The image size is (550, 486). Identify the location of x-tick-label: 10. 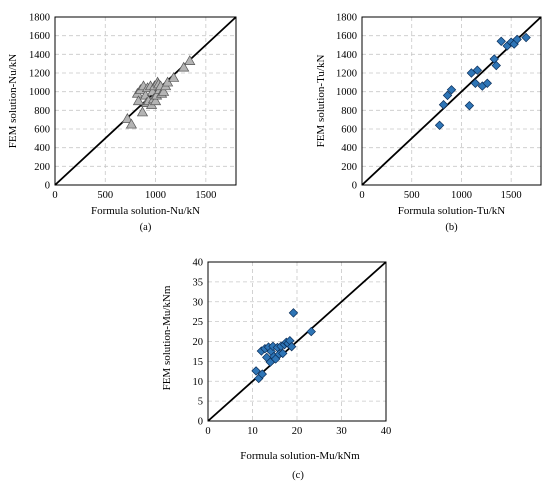
(252, 431).